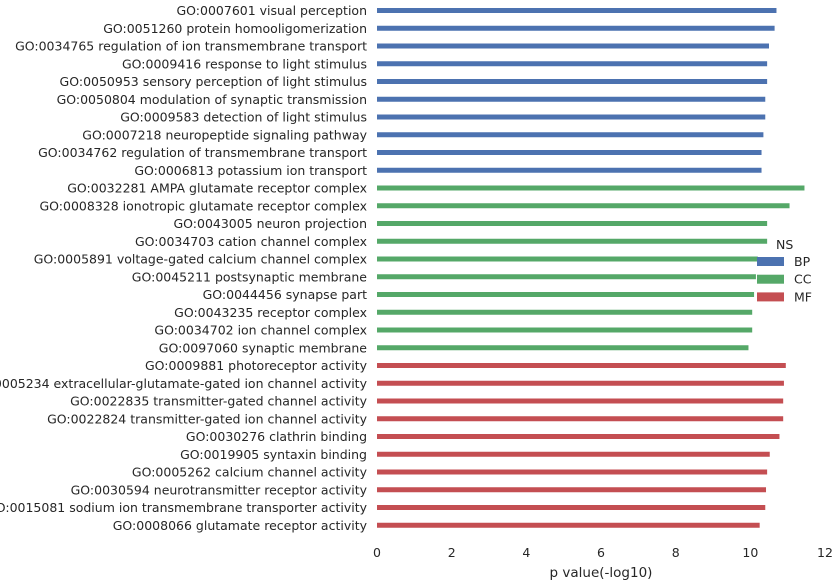 This screenshot has width=838, height=587. What do you see at coordinates (802, 261) in the screenshot?
I see `legend-label-bp: BP` at bounding box center [802, 261].